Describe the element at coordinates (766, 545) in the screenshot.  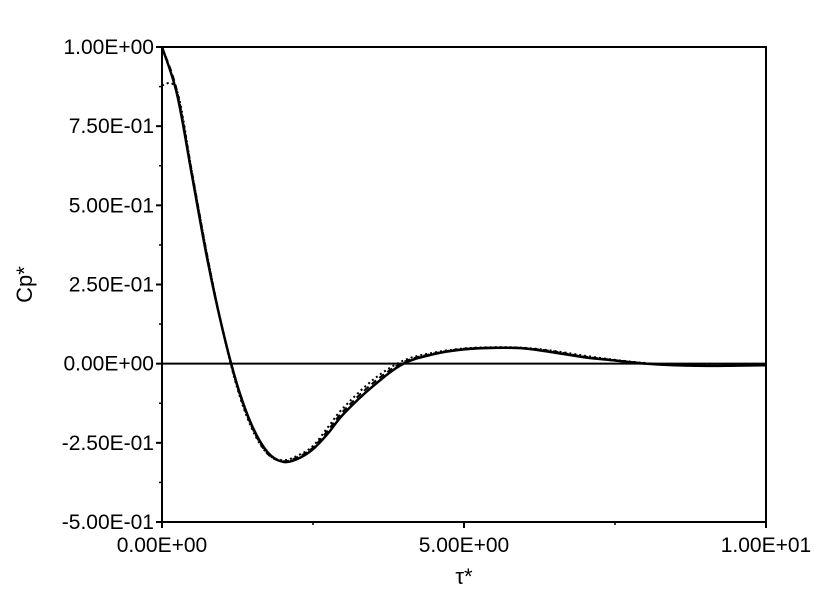
I see `x-tick-label-2: 1.00E+01` at that location.